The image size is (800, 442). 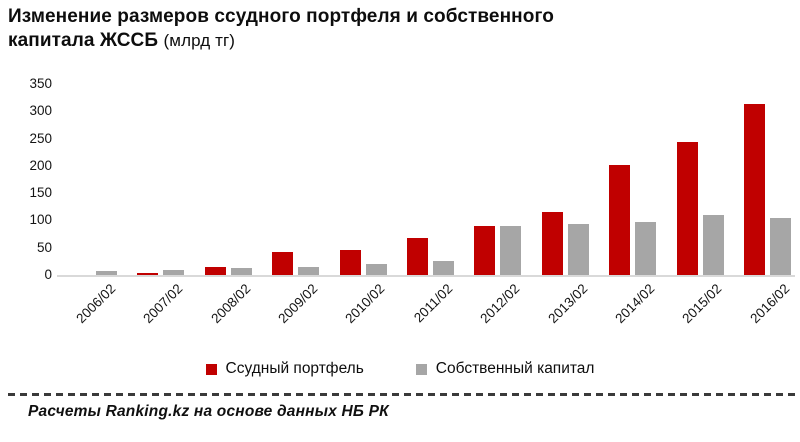 I want to click on legend-label-equity: Собственный капитал, so click(x=515, y=368).